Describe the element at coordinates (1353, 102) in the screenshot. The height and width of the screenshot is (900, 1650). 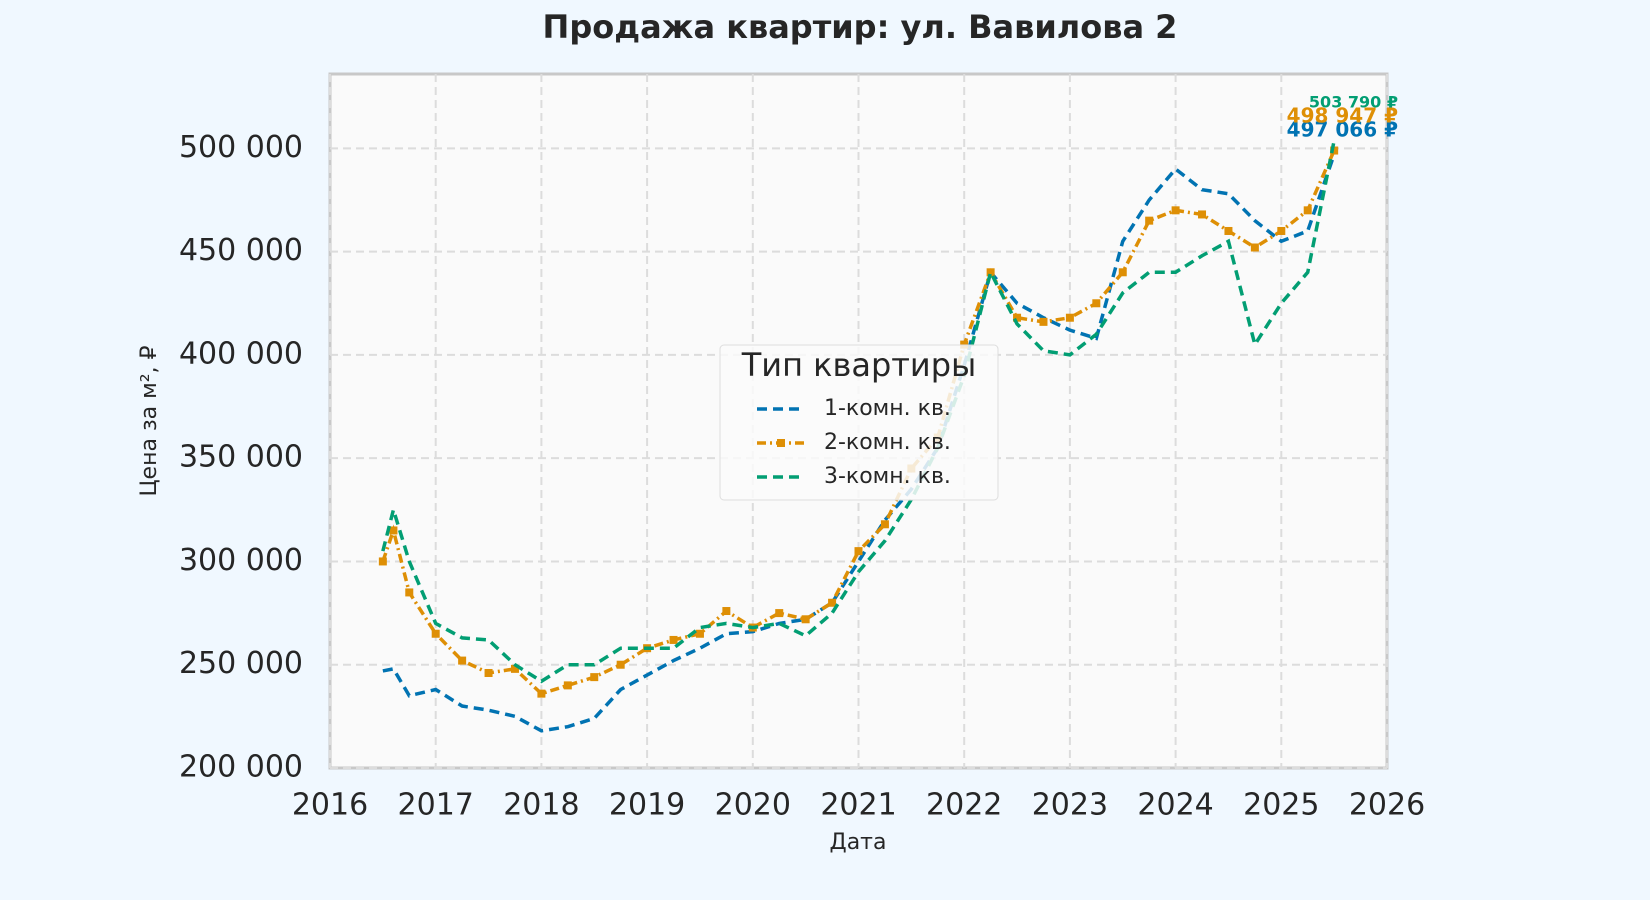
I see `end-label: 503 790 ₽` at that location.